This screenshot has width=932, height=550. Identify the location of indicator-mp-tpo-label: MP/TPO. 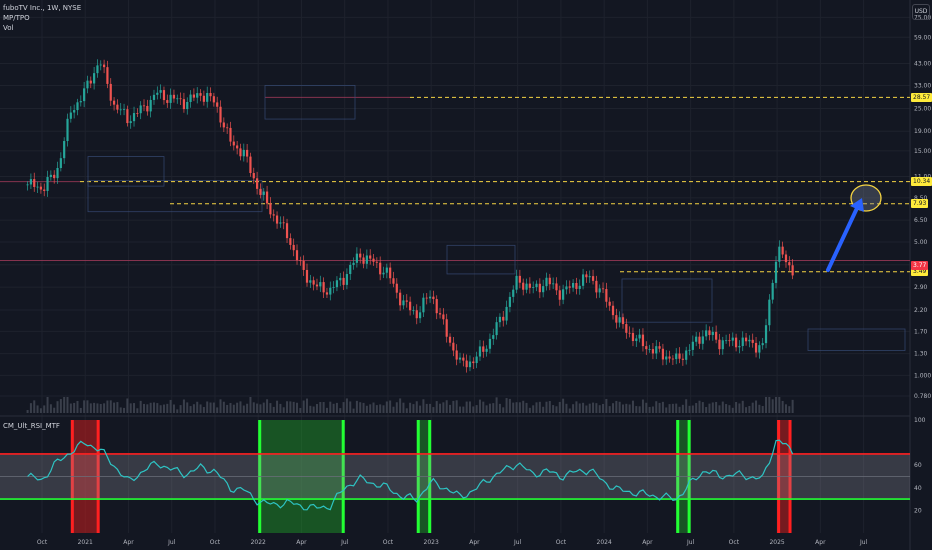
(16, 18).